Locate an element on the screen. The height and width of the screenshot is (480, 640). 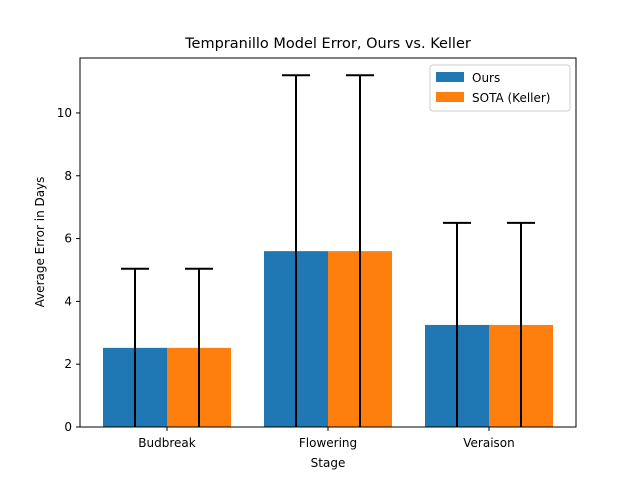
legend-label: Ours is located at coordinates (486, 78).